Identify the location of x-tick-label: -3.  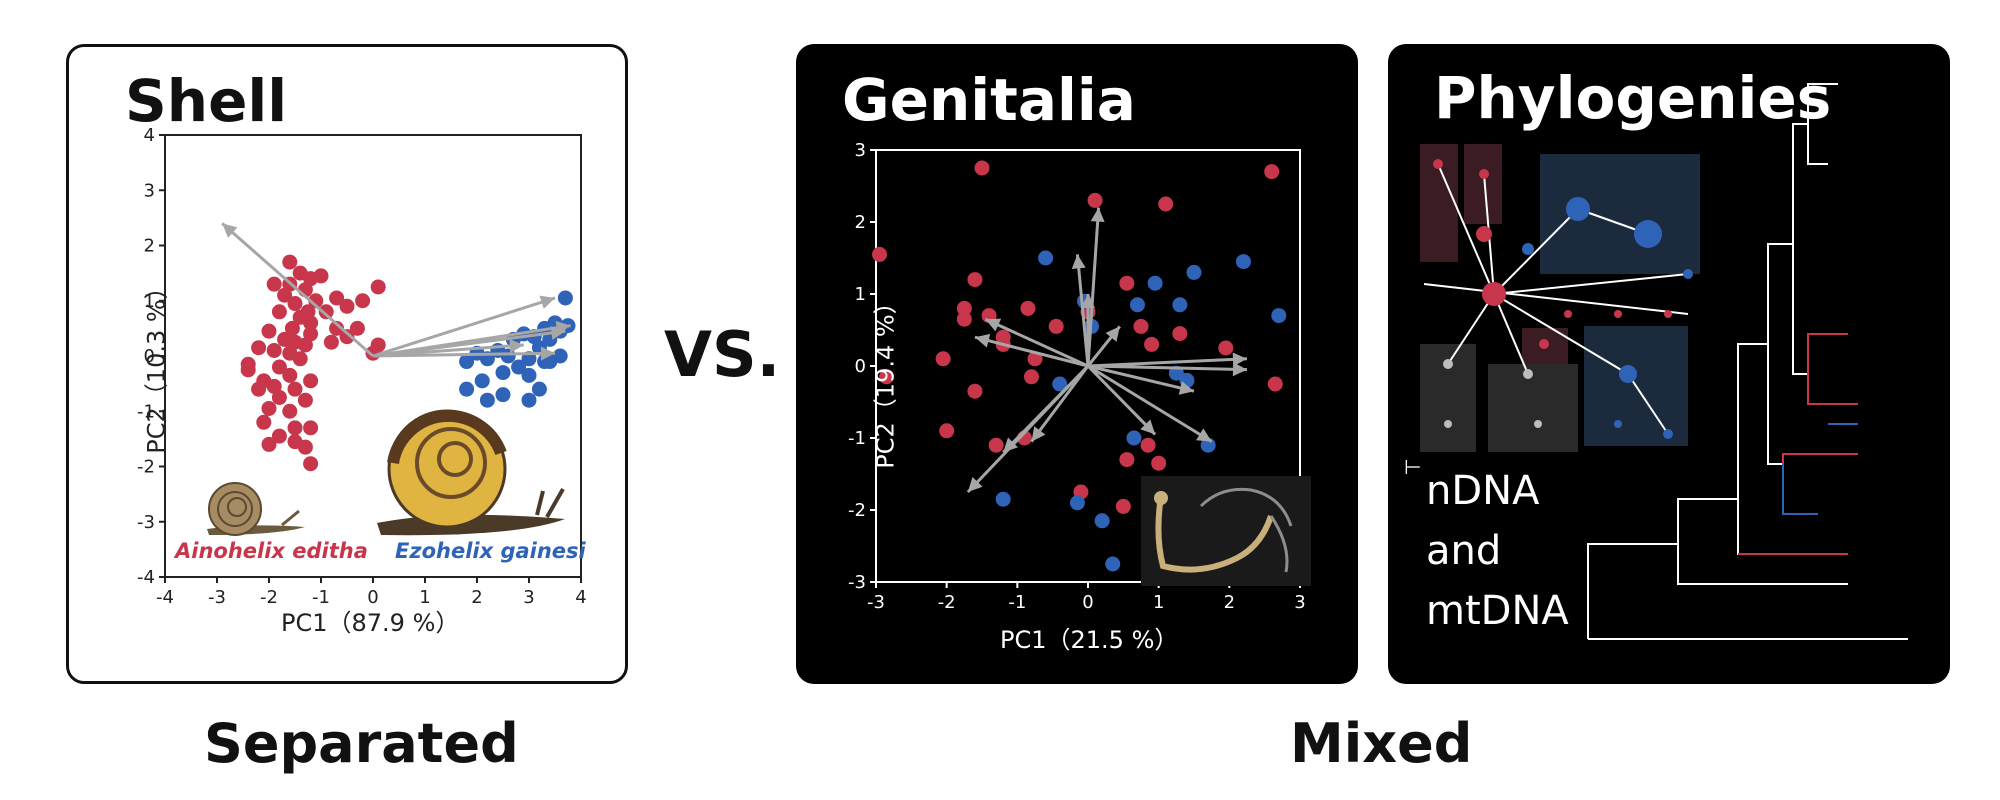
(217, 597).